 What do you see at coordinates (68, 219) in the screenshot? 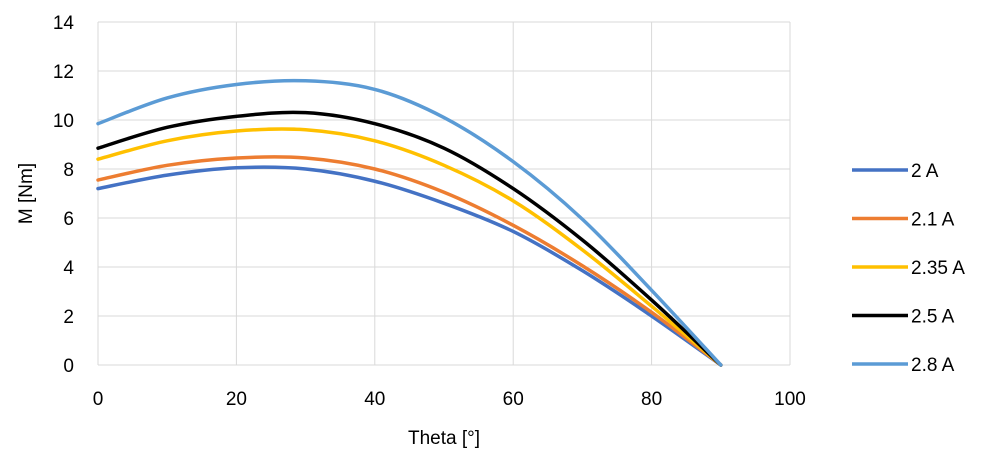
I see `y-tick-label: 6` at bounding box center [68, 219].